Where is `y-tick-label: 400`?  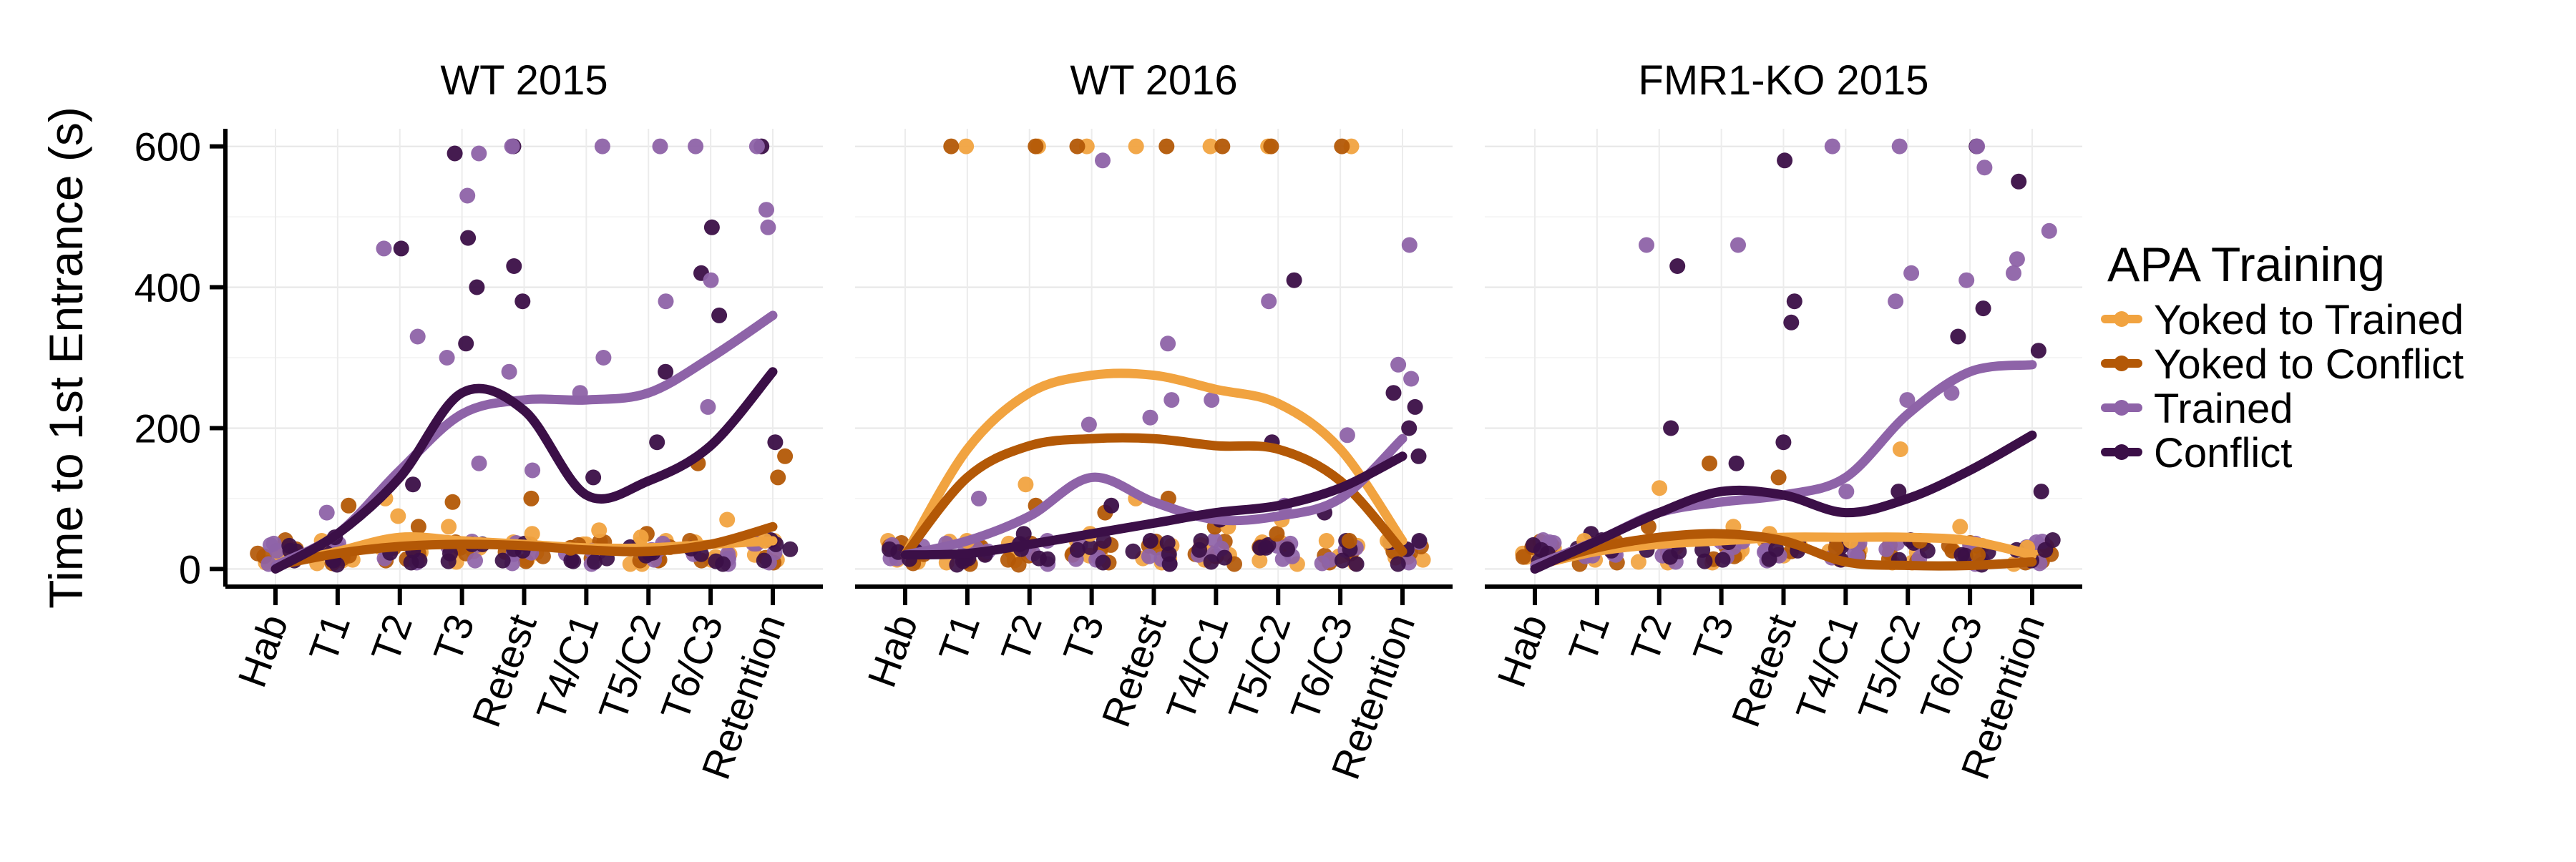
y-tick-label: 400 is located at coordinates (168, 288).